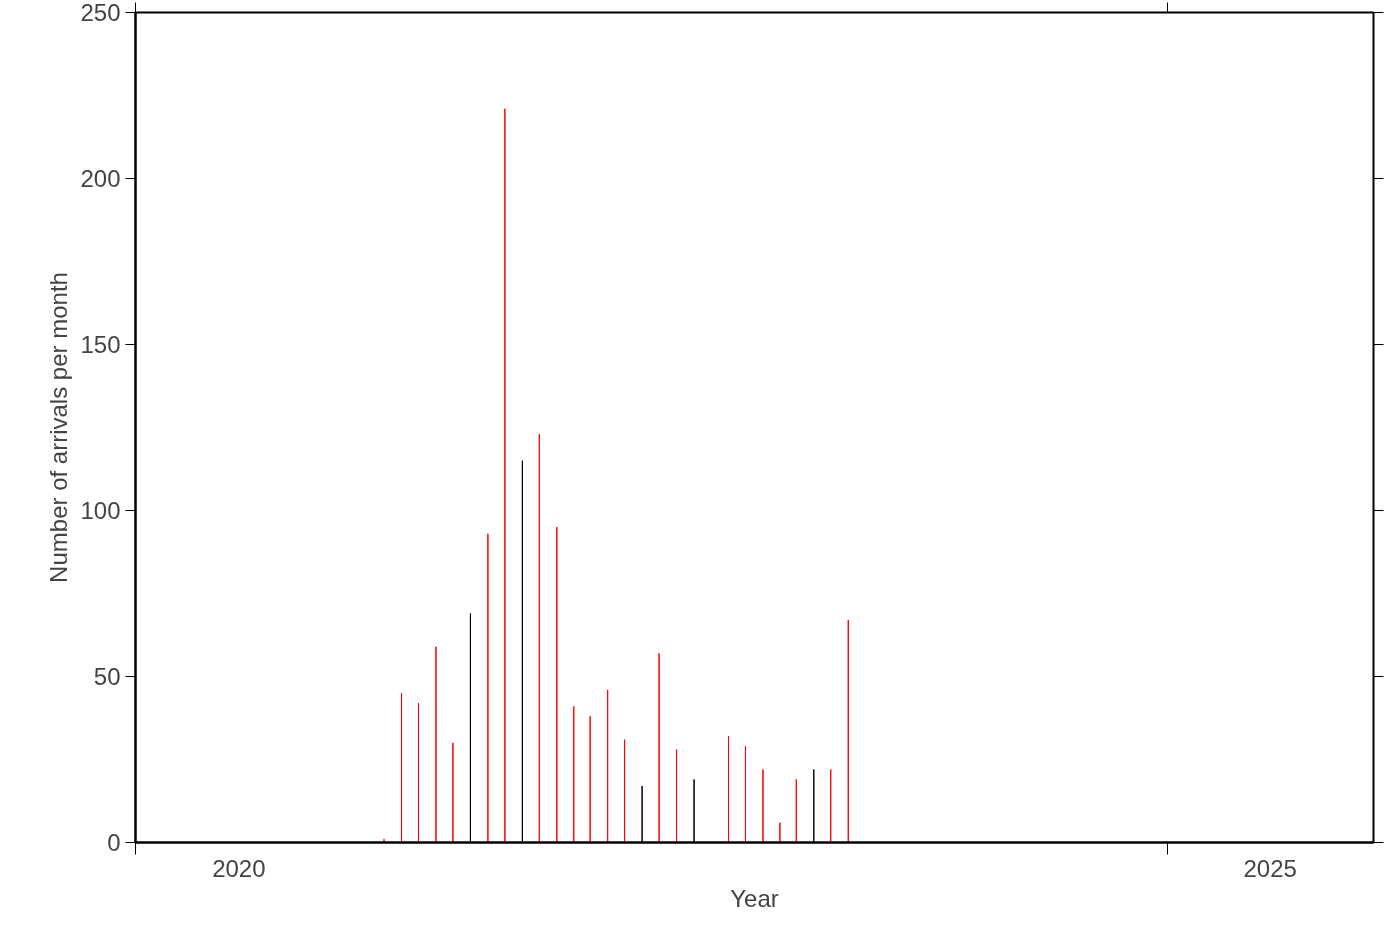 The width and height of the screenshot is (1387, 942). Describe the element at coordinates (100, 510) in the screenshot. I see `y-tick-label: 100` at that location.